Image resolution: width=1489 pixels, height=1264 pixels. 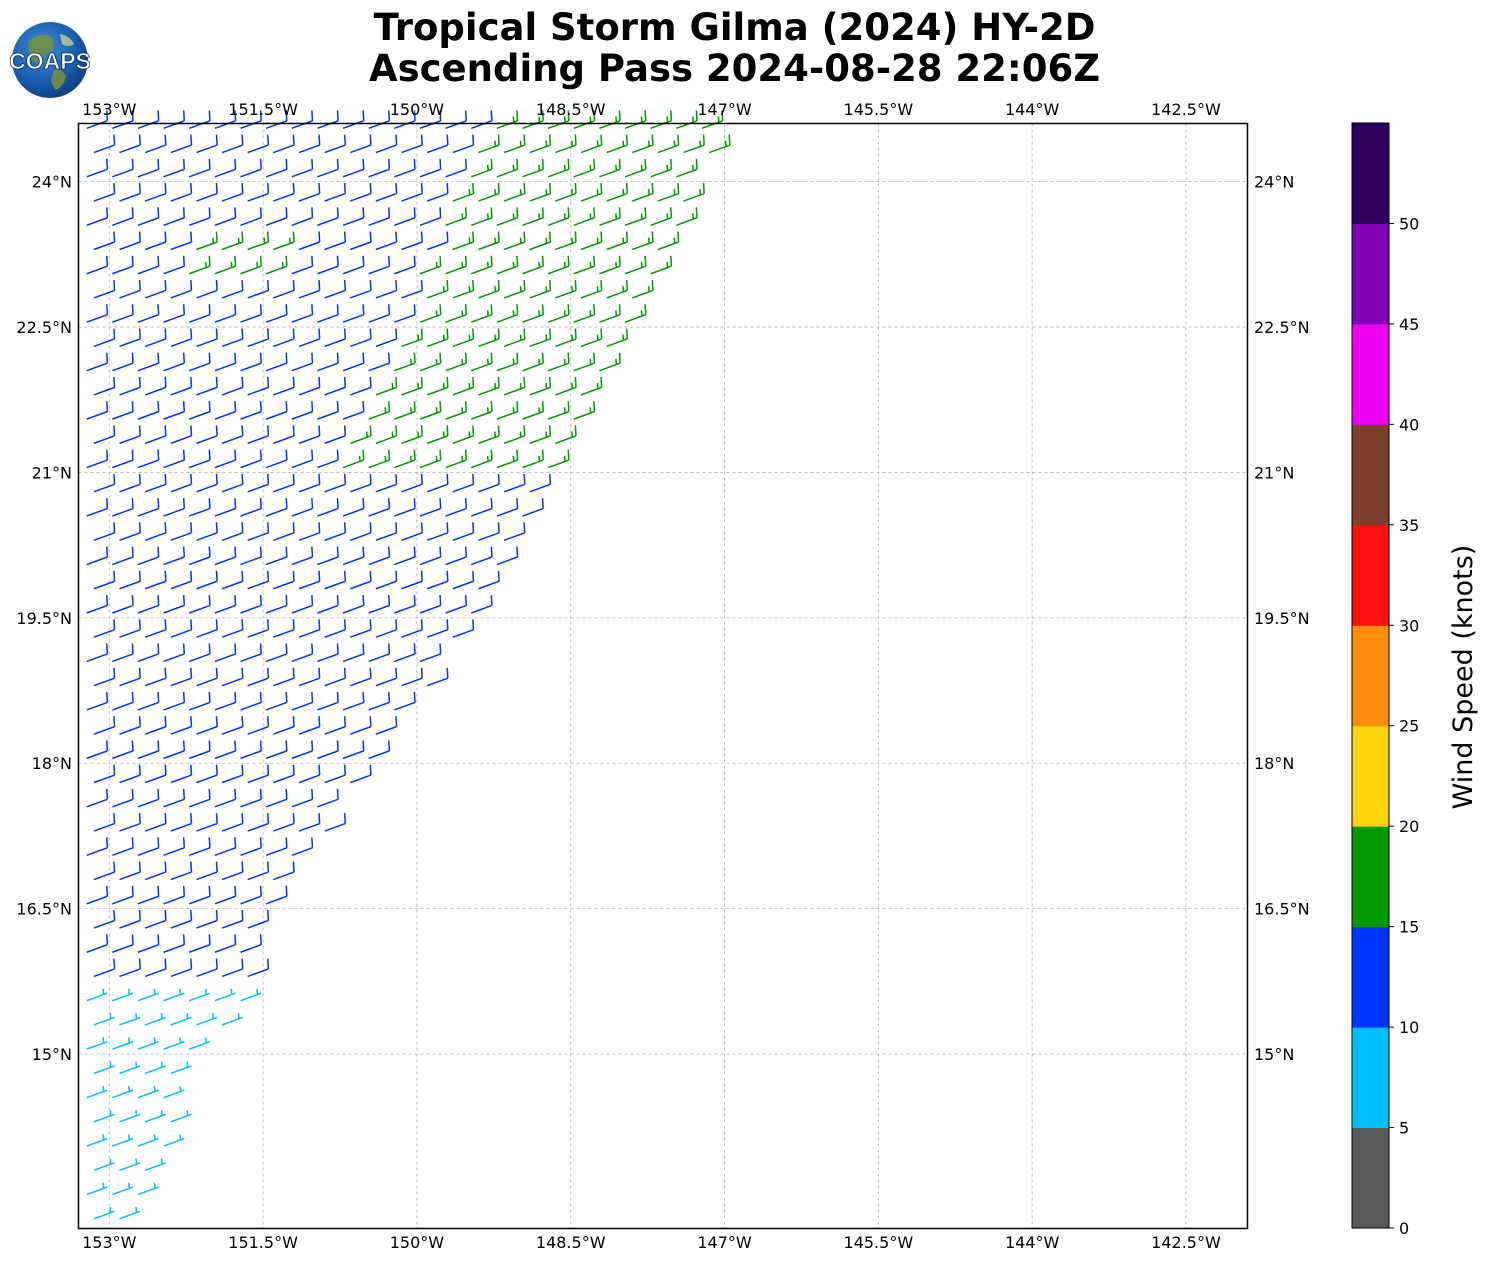 What do you see at coordinates (44, 909) in the screenshot?
I see `lat-tick-label: 16.5°N` at bounding box center [44, 909].